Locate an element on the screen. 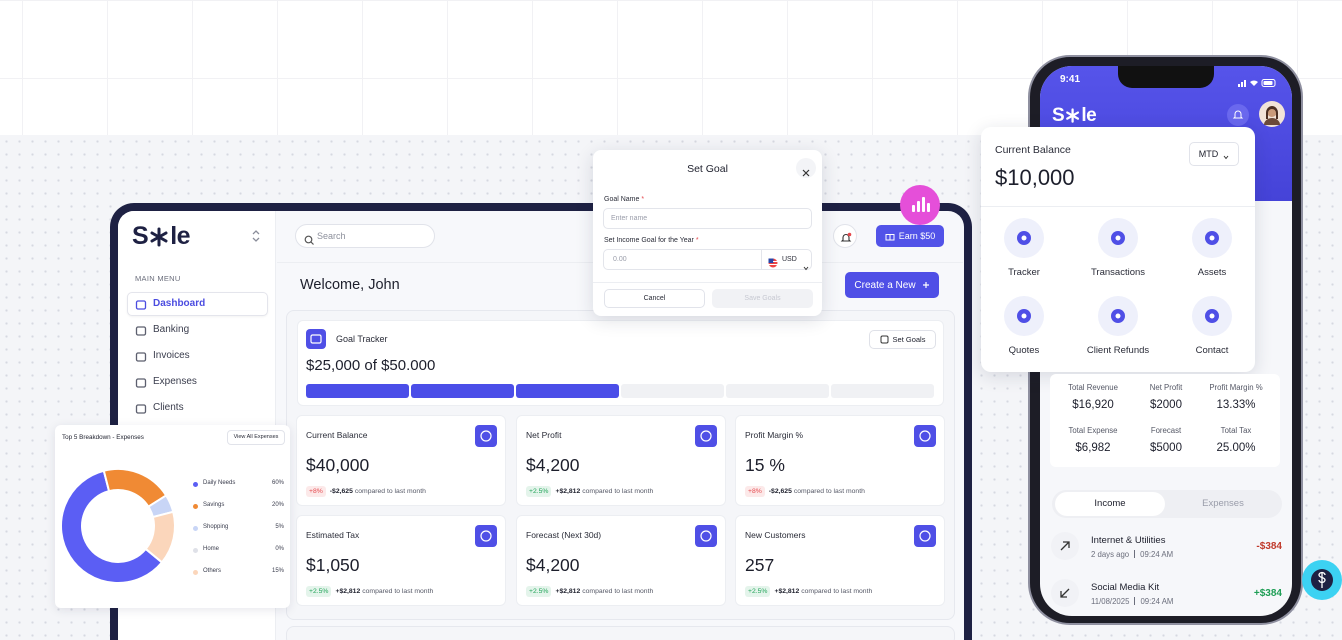 This screenshot has width=1342, height=640. income-goal-input: 0.00 USD is located at coordinates (707, 260).